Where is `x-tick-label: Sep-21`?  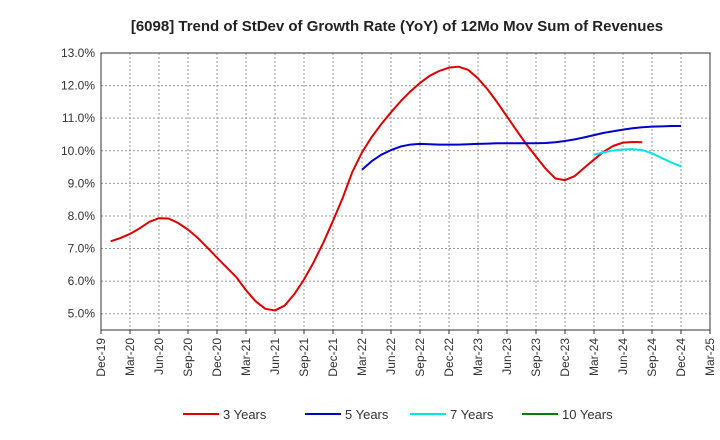 x-tick-label: Sep-21 is located at coordinates (304, 357).